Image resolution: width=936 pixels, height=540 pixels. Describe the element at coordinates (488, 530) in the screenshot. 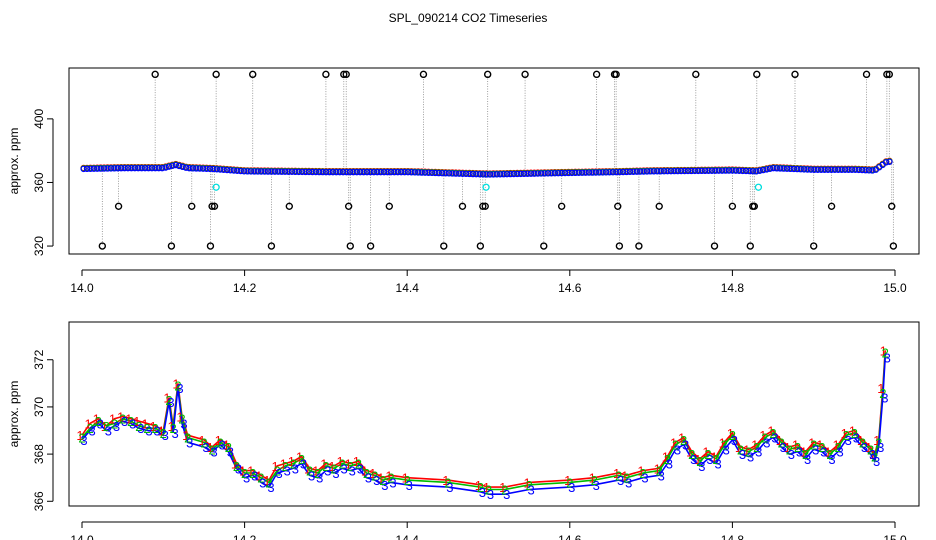

I see `bottom-x-axis: 14.0 14.2 14.4 14.6 14.8 15.0` at that location.